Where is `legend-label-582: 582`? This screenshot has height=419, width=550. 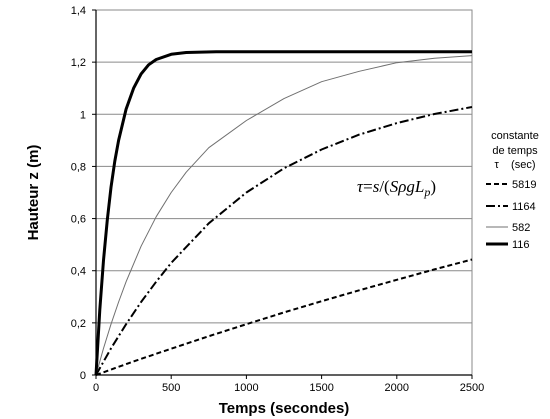 legend-label-582: 582 is located at coordinates (521, 228).